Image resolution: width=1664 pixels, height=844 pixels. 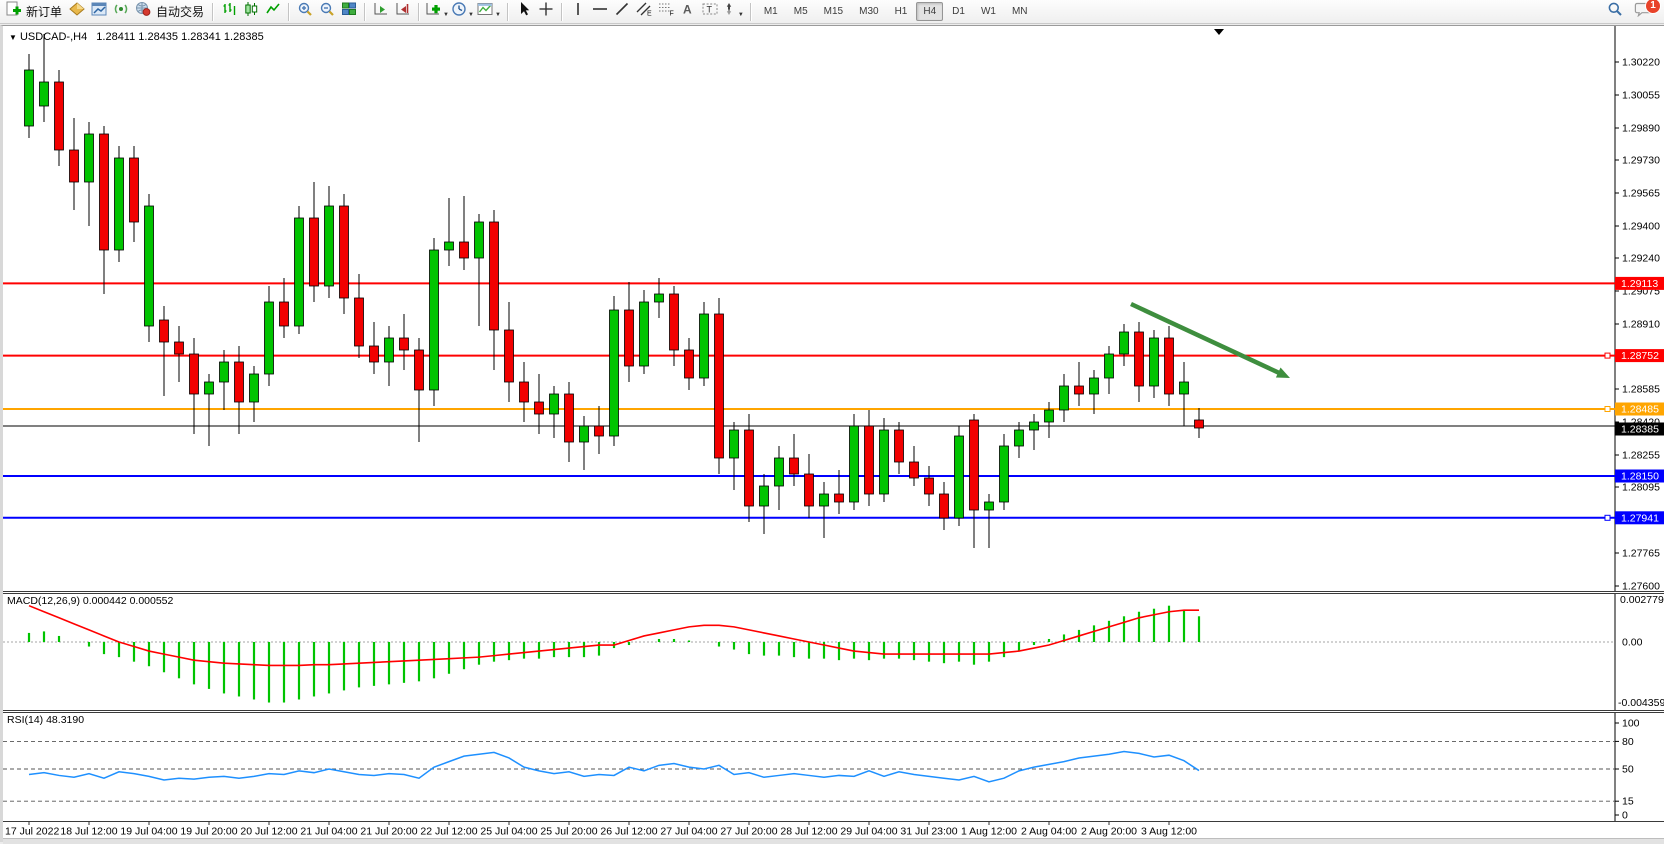 What do you see at coordinates (1631, 724) in the screenshot?
I see `rsi-tick-label: 100` at bounding box center [1631, 724].